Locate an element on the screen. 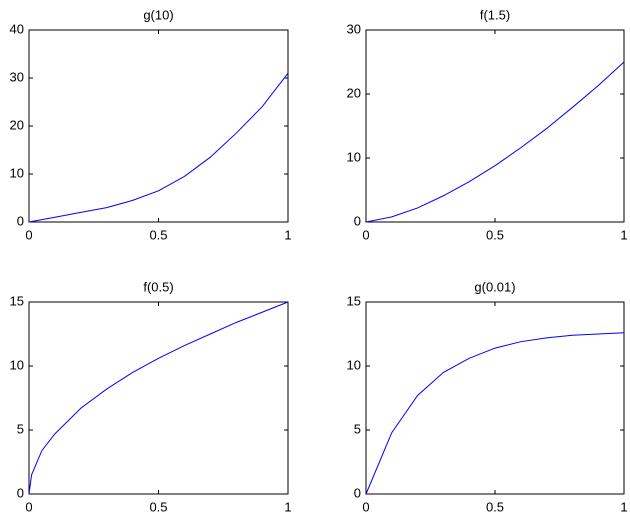 The width and height of the screenshot is (630, 520). chart-title: f(0.5) is located at coordinates (158, 286).